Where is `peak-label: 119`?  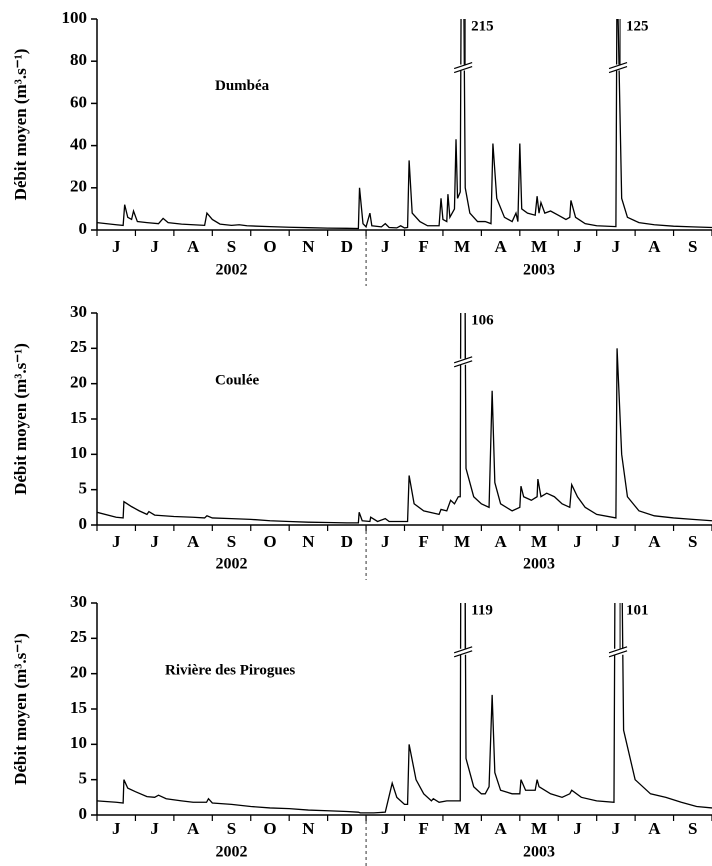 peak-label: 119 is located at coordinates (482, 610).